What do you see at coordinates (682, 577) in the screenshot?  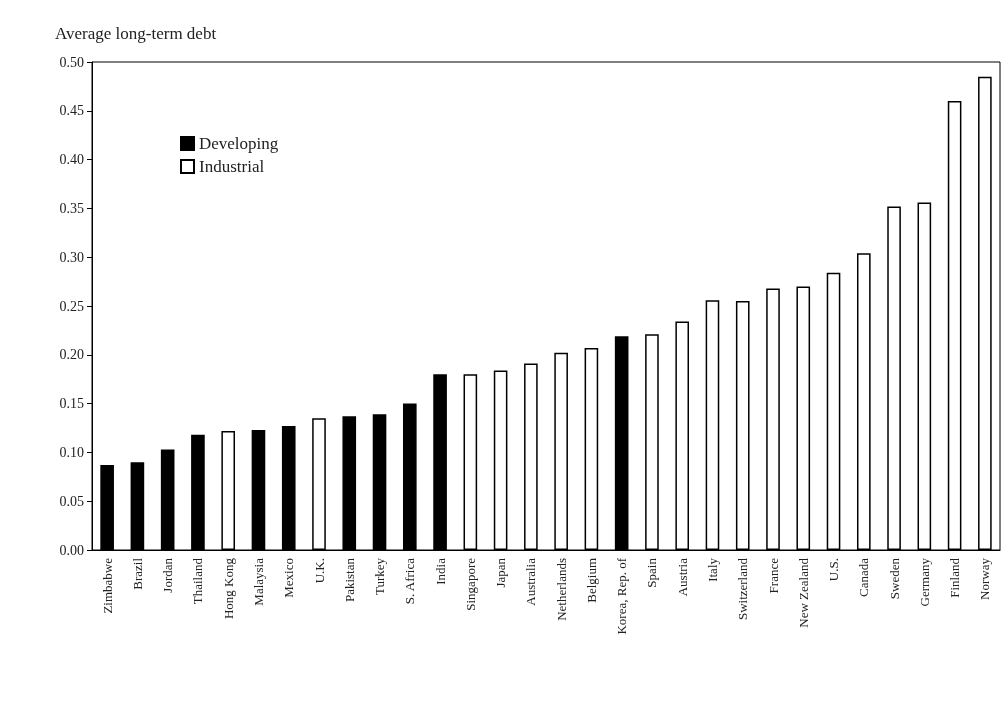 I see `x-tick-label: Austria` at bounding box center [682, 577].